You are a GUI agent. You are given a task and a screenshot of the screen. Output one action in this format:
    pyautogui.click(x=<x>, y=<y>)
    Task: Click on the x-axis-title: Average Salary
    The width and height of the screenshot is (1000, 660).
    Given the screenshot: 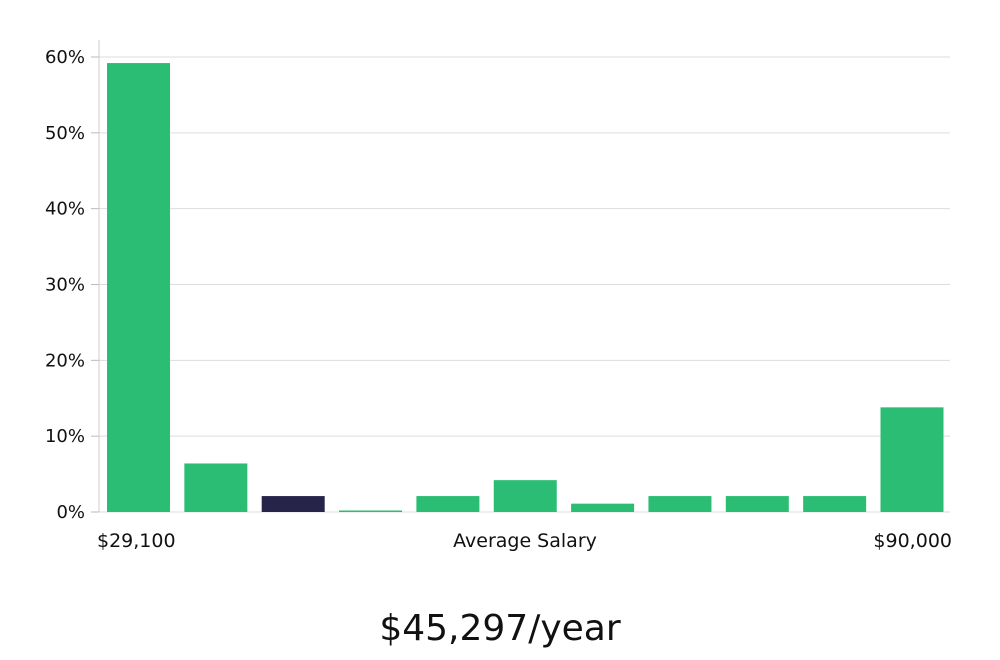 What is the action you would take?
    pyautogui.click(x=525, y=541)
    